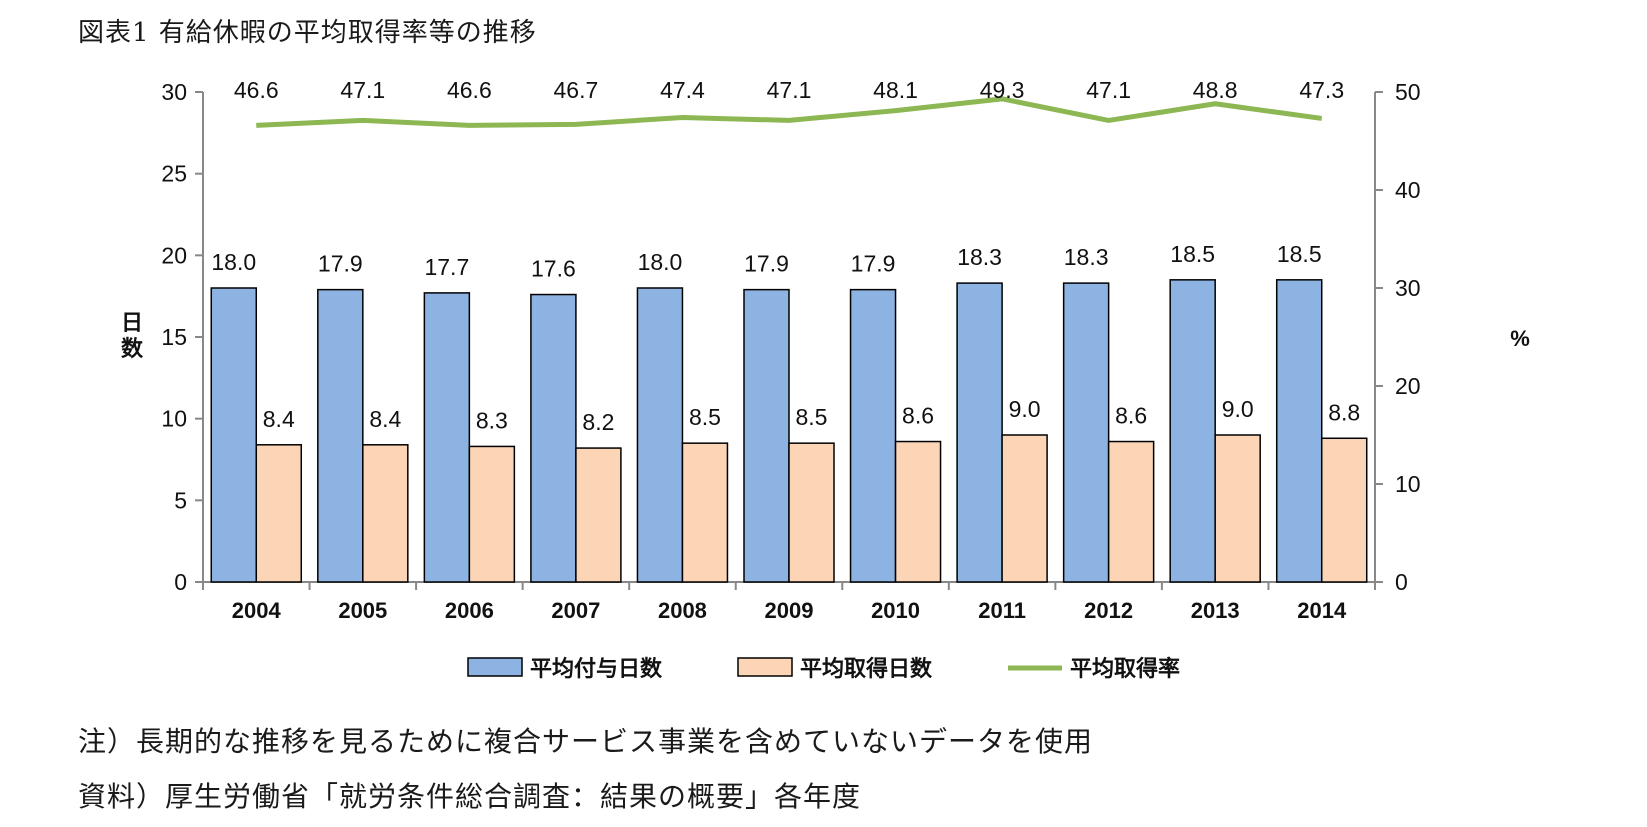 The width and height of the screenshot is (1647, 827). Describe the element at coordinates (895, 90) in the screenshot. I see `data-label-rate: 48.1` at that location.